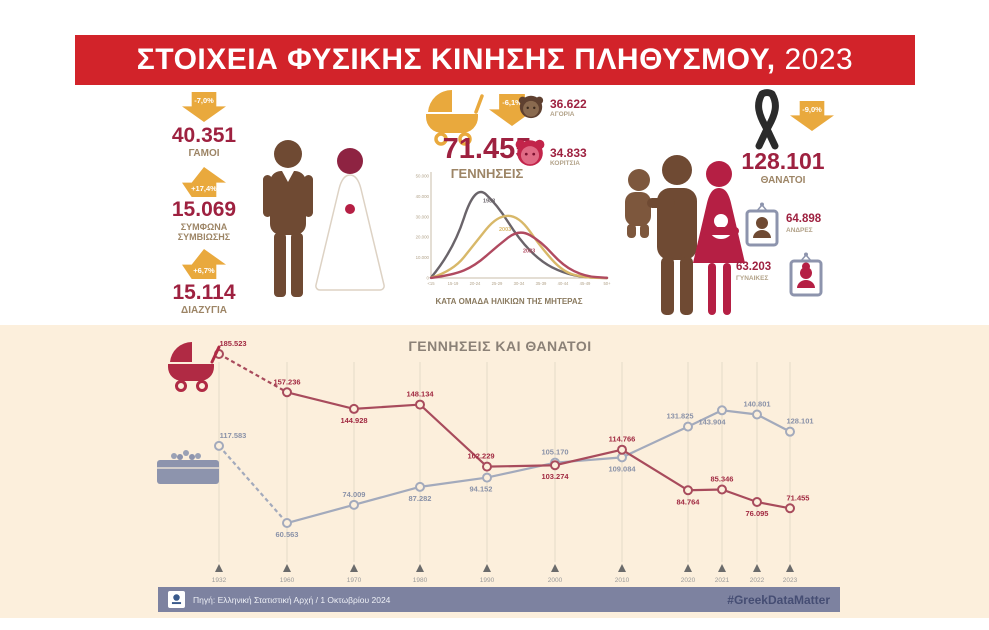  What do you see at coordinates (722, 580) in the screenshot?
I see `svg-text: 2021` at bounding box center [722, 580].